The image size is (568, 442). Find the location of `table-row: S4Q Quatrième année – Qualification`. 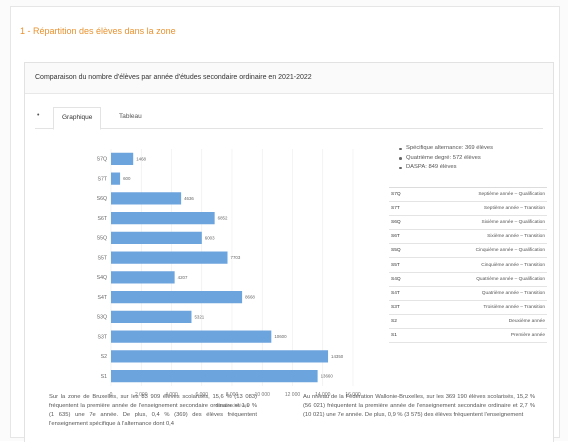

table-row: S4Q Quatrième année – Qualification is located at coordinates (468, 279).